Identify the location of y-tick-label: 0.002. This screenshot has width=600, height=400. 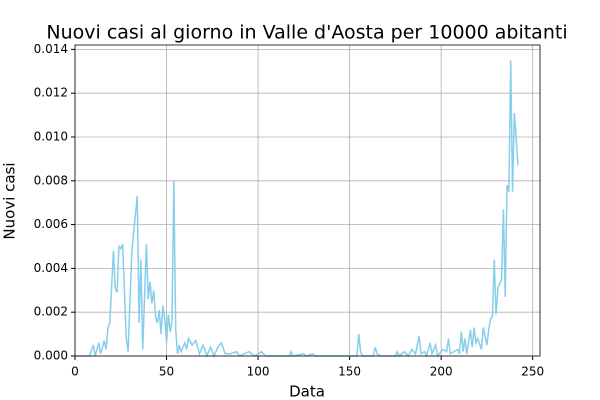
(51, 312).